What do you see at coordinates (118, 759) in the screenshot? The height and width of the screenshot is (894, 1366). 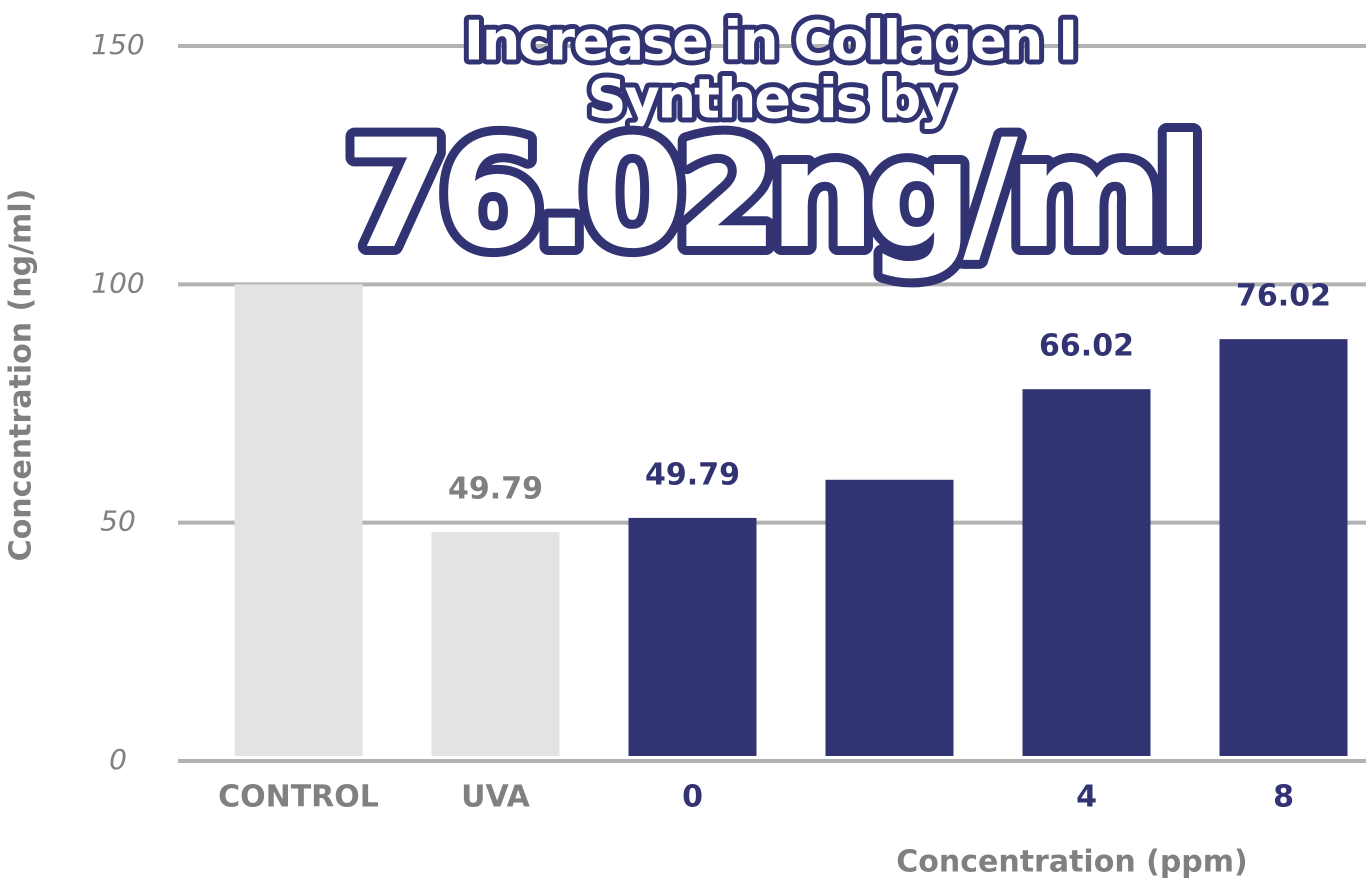 I see `y-tick-label: 0` at bounding box center [118, 759].